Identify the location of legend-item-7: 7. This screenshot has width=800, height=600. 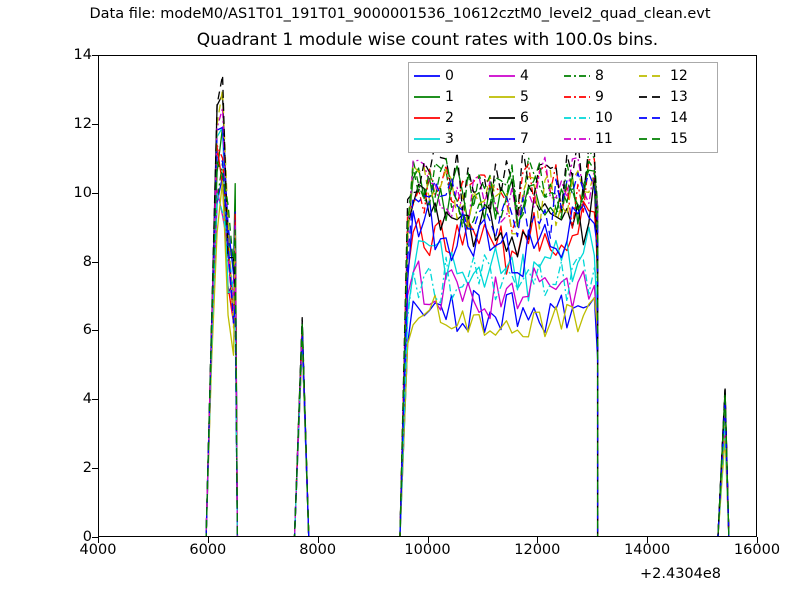
(525, 138).